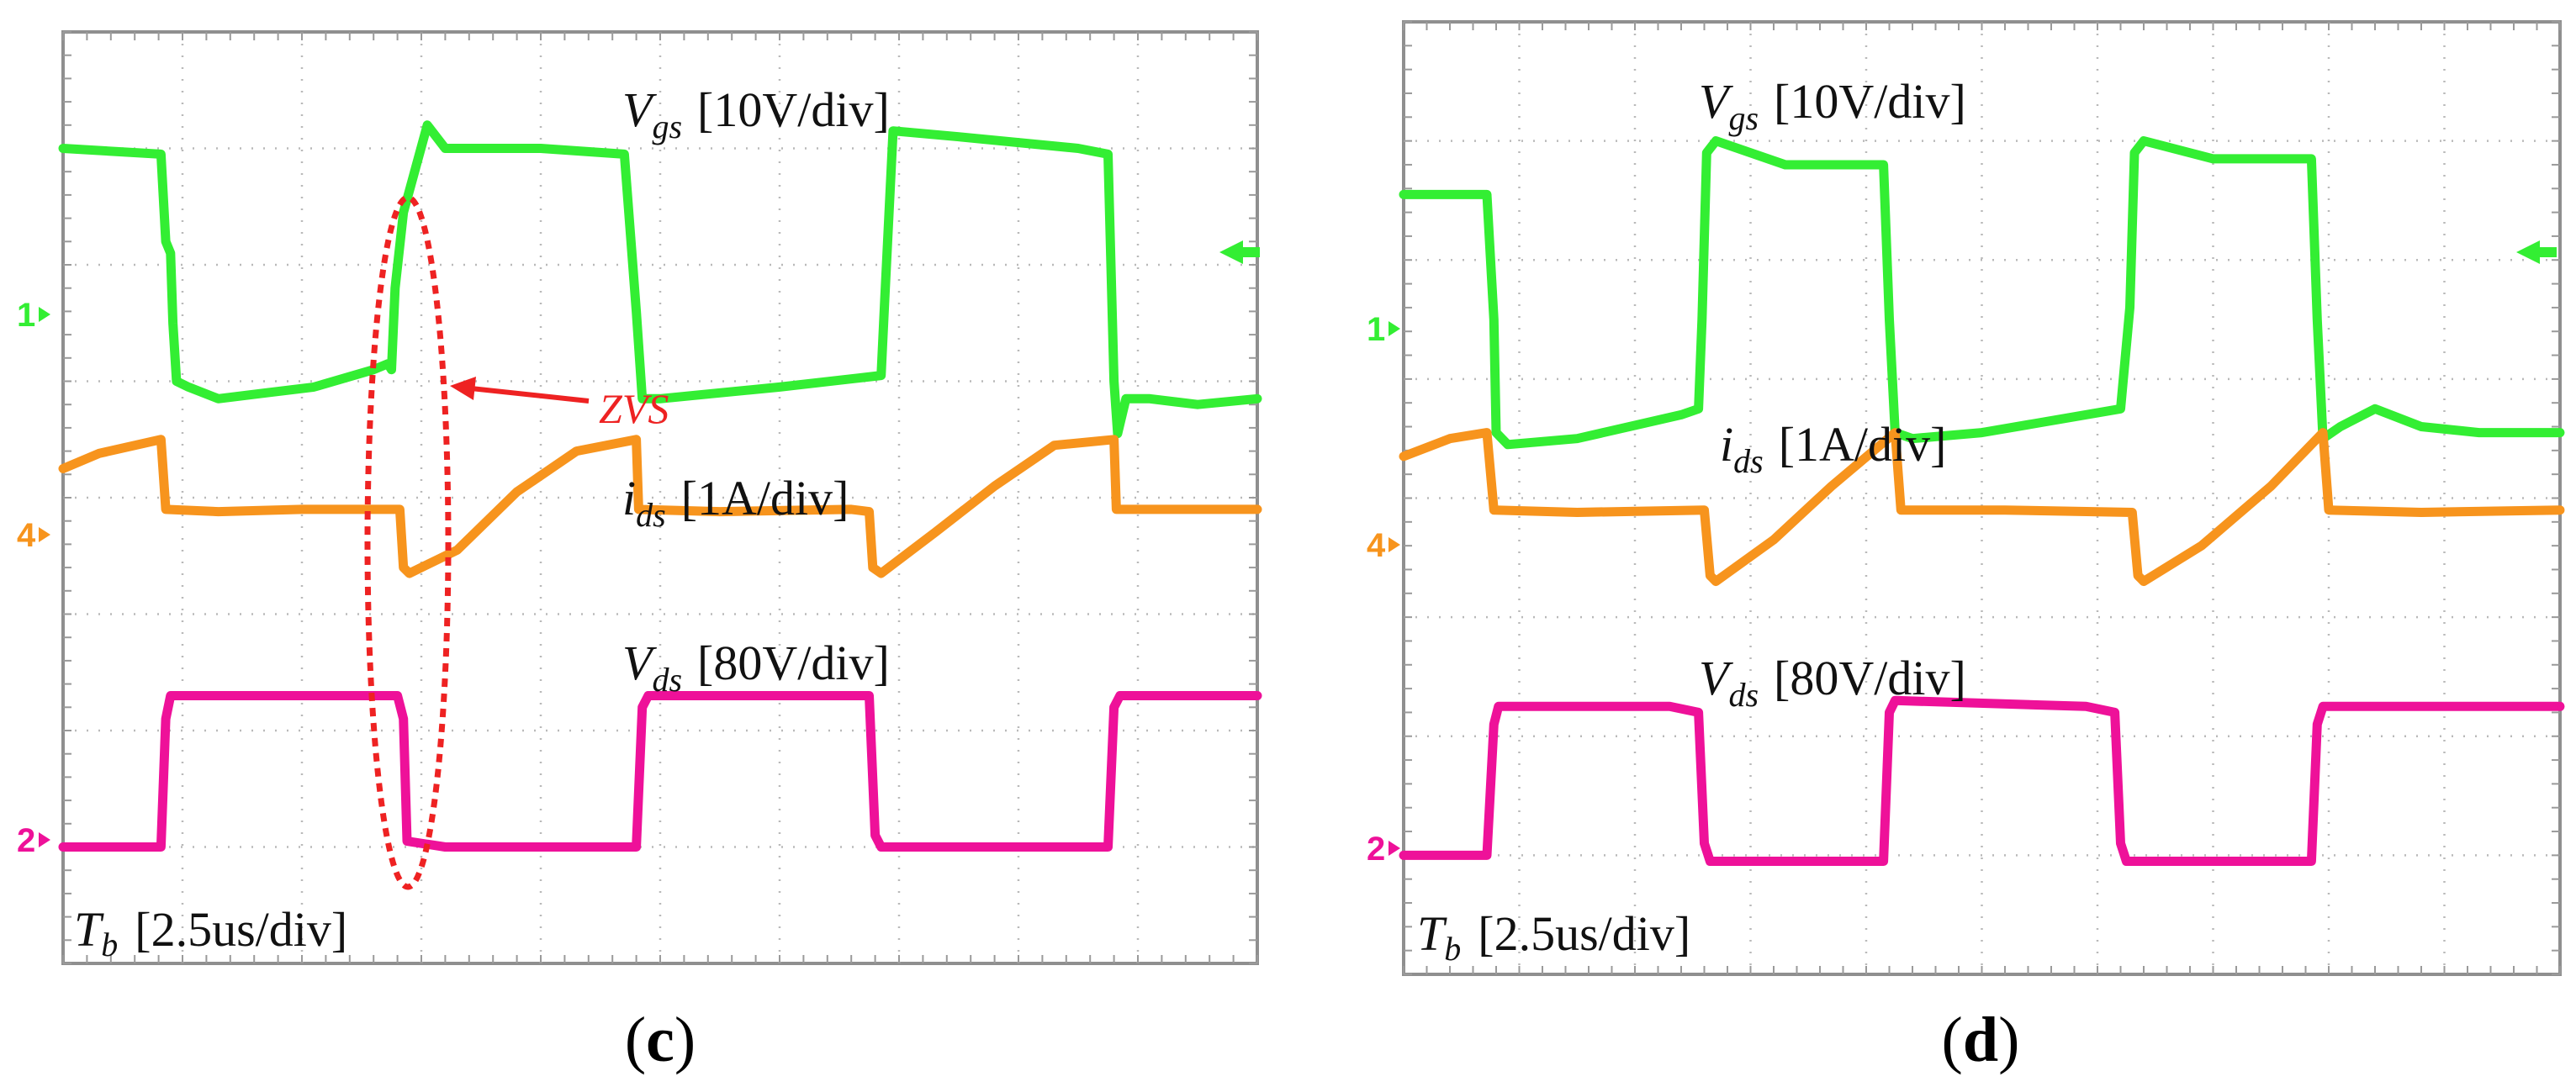 This screenshot has height=1087, width=2576. Describe the element at coordinates (408, 542) in the screenshot. I see `zvs-highlight-ellipse` at that location.